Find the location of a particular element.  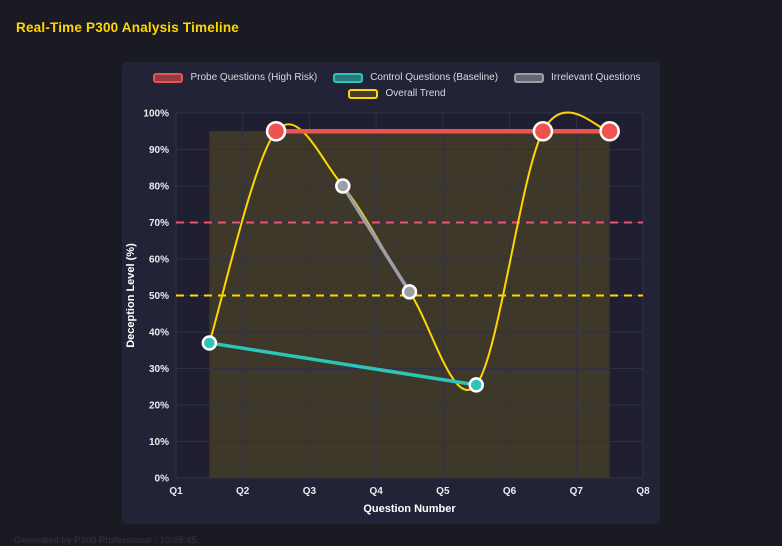

legend-item-probe-questions: Probe Questions (High Risk) is located at coordinates (235, 77).